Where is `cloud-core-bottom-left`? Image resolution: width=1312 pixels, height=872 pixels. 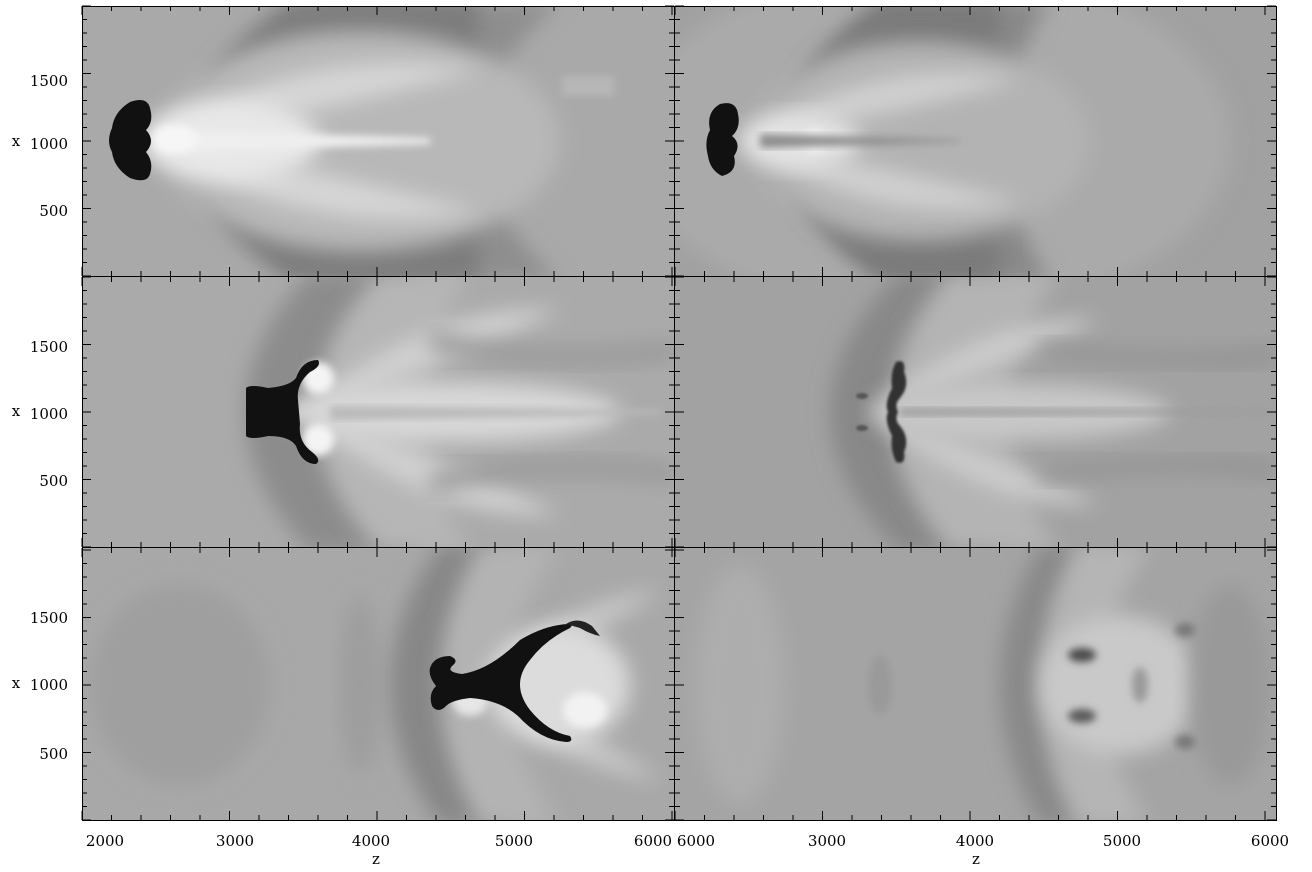 cloud-core-bottom-left is located at coordinates (514, 681).